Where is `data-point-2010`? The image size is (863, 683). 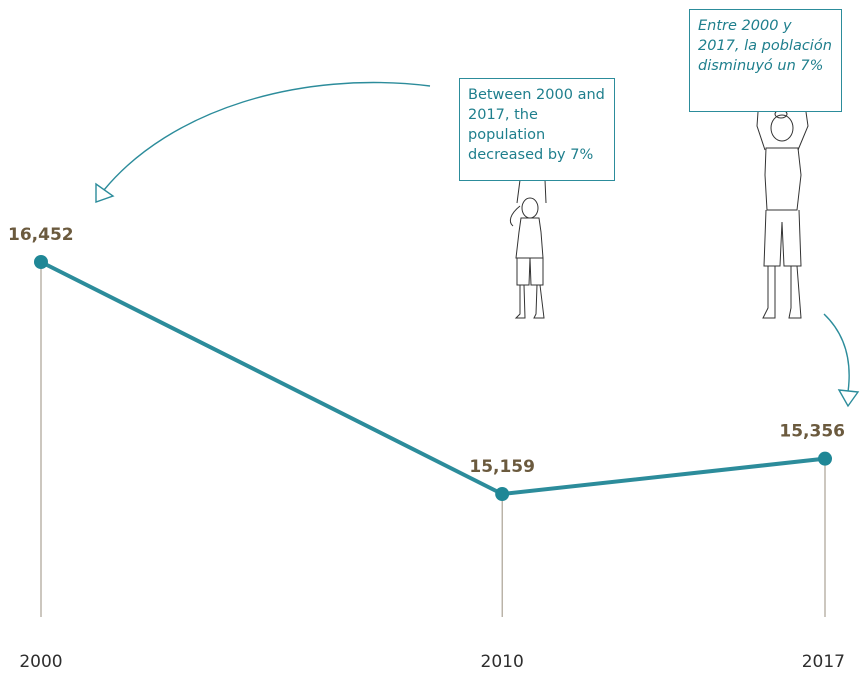 data-point-2010 is located at coordinates (502, 494).